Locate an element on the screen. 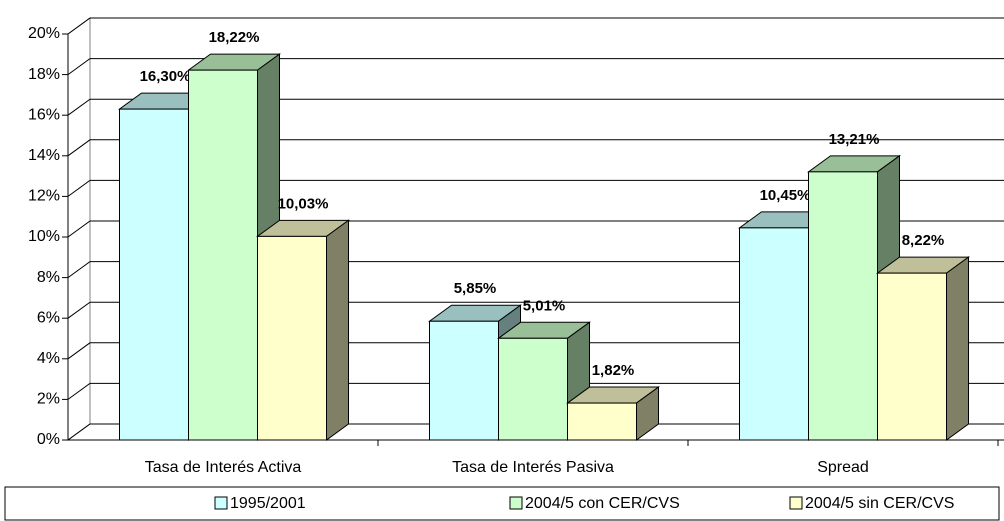 This screenshot has height=521, width=1004. y-tick-label: 16% is located at coordinates (44, 114).